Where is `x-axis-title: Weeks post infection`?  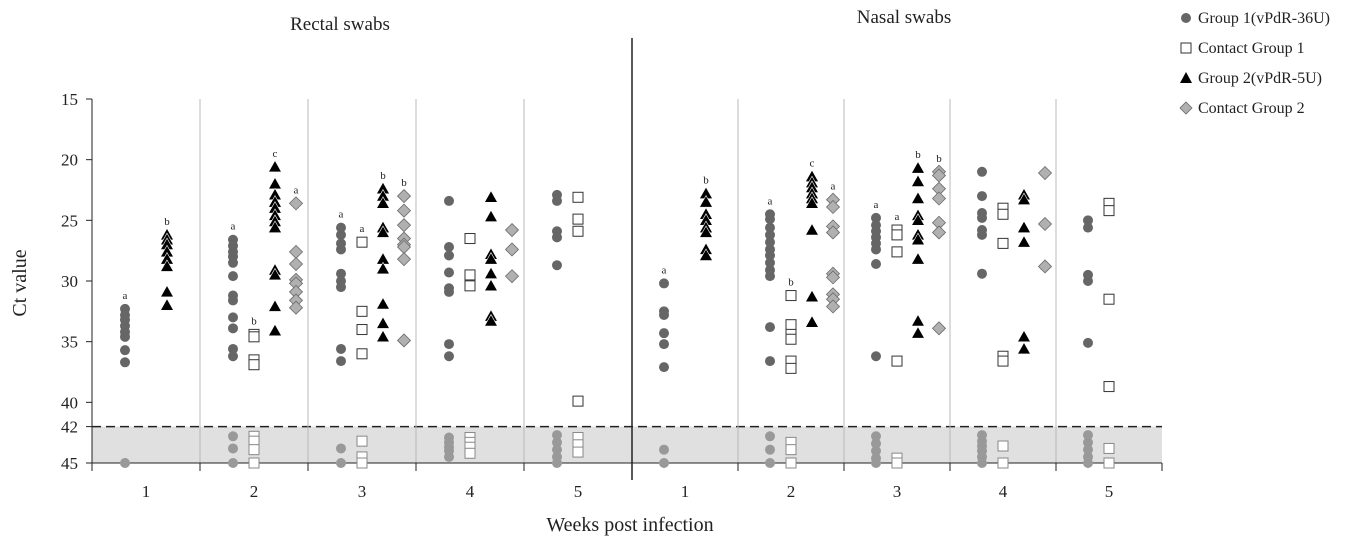 x-axis-title: Weeks post infection is located at coordinates (629, 525).